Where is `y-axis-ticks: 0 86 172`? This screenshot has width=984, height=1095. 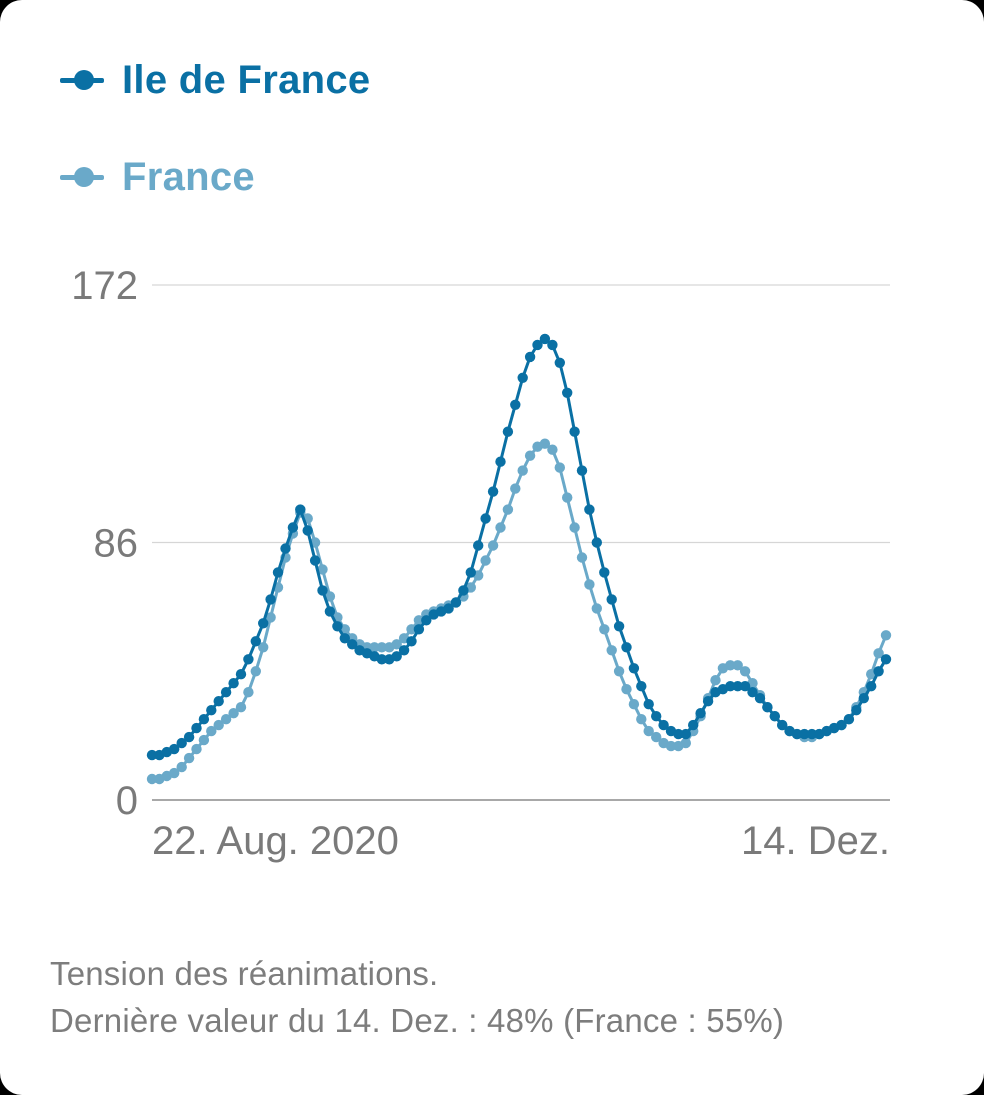
y-axis-ticks: 0 86 172 is located at coordinates (104, 543).